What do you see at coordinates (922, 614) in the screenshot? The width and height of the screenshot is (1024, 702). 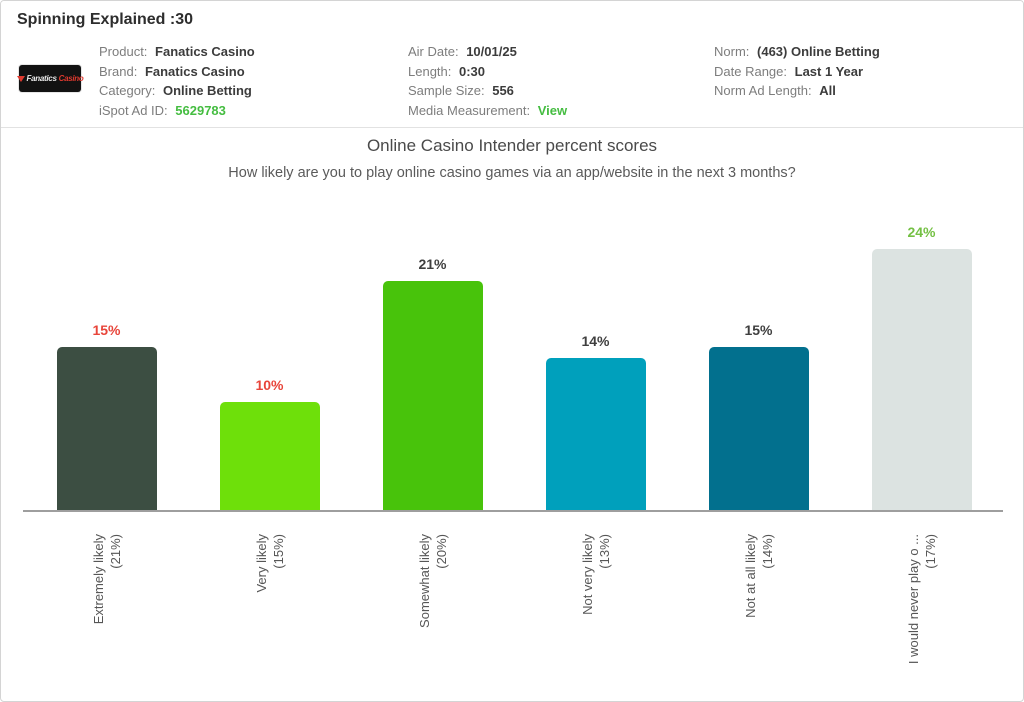 I see `x-axis-label: I would never play o ... (17%)` at bounding box center [922, 614].